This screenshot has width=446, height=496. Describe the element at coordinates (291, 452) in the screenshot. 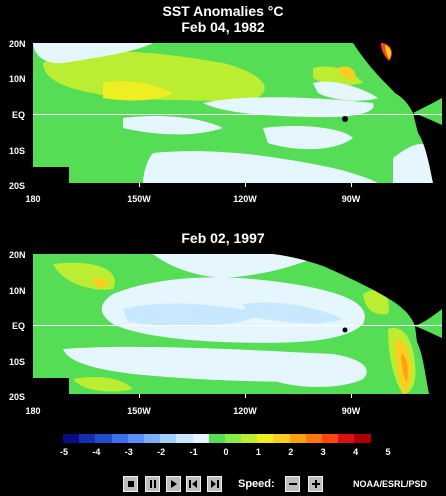

I see `colorbar-tick-label: 2` at that location.